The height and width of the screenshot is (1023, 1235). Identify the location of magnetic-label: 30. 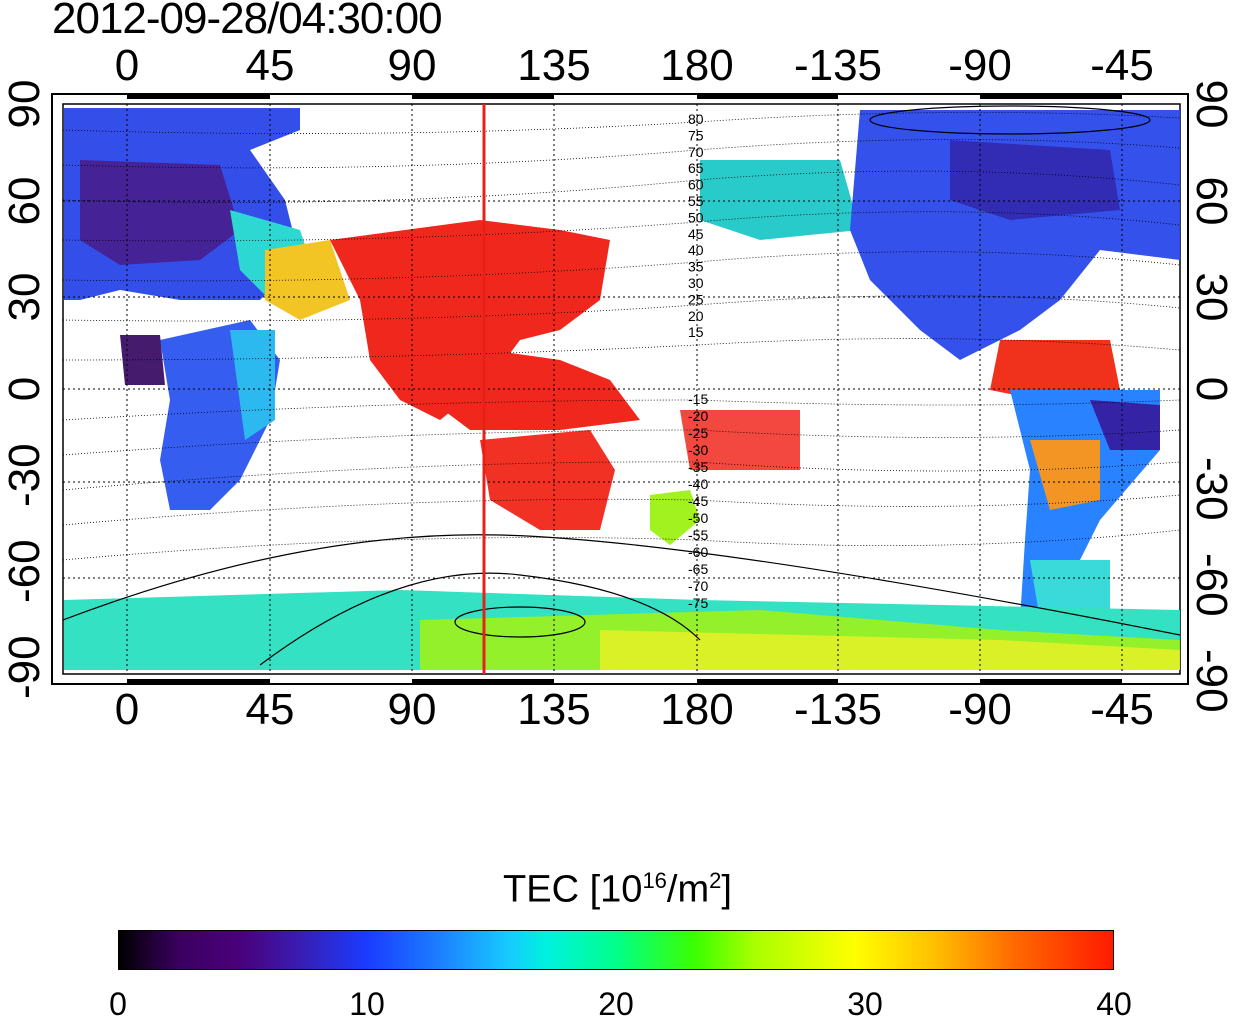
(696, 283).